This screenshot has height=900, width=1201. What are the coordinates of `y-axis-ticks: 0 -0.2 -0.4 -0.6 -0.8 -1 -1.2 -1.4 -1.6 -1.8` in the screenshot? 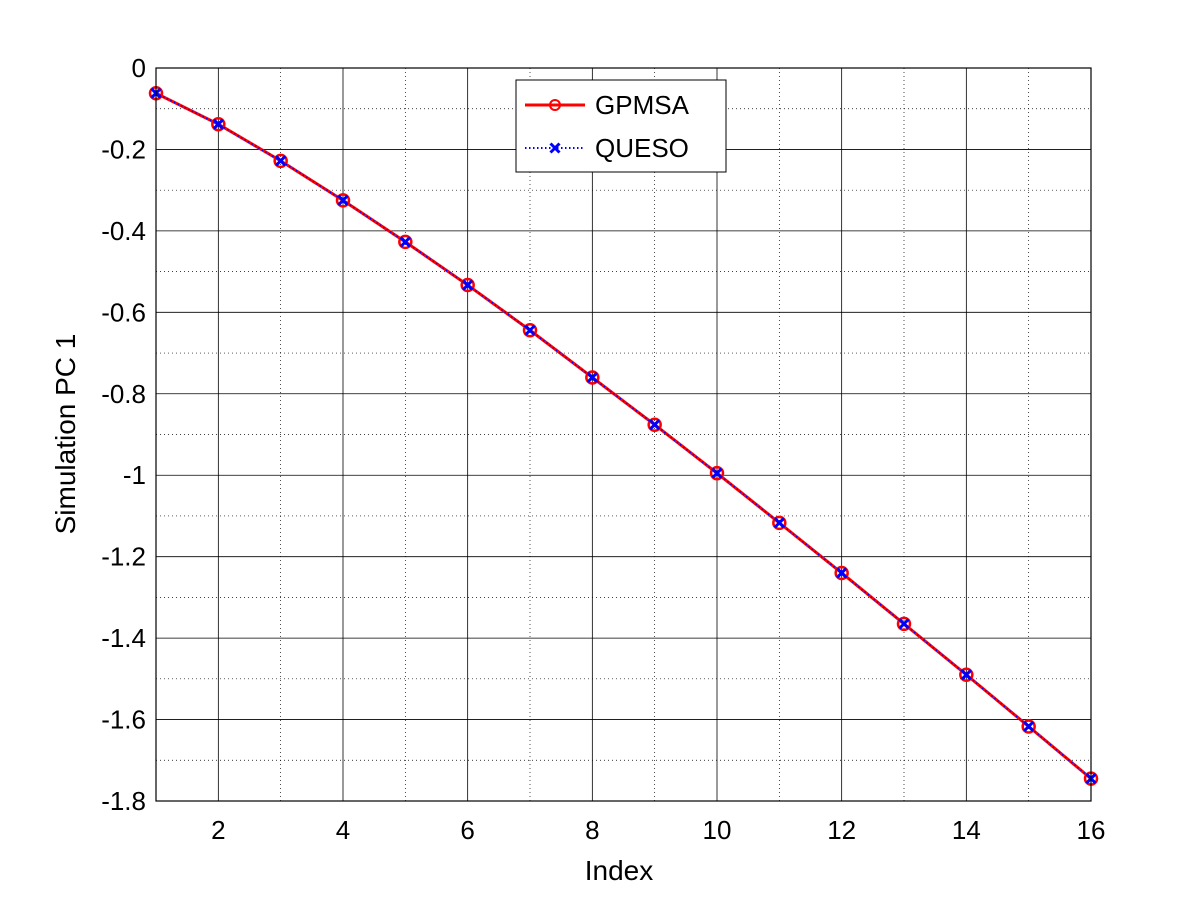 It's located at (123, 434).